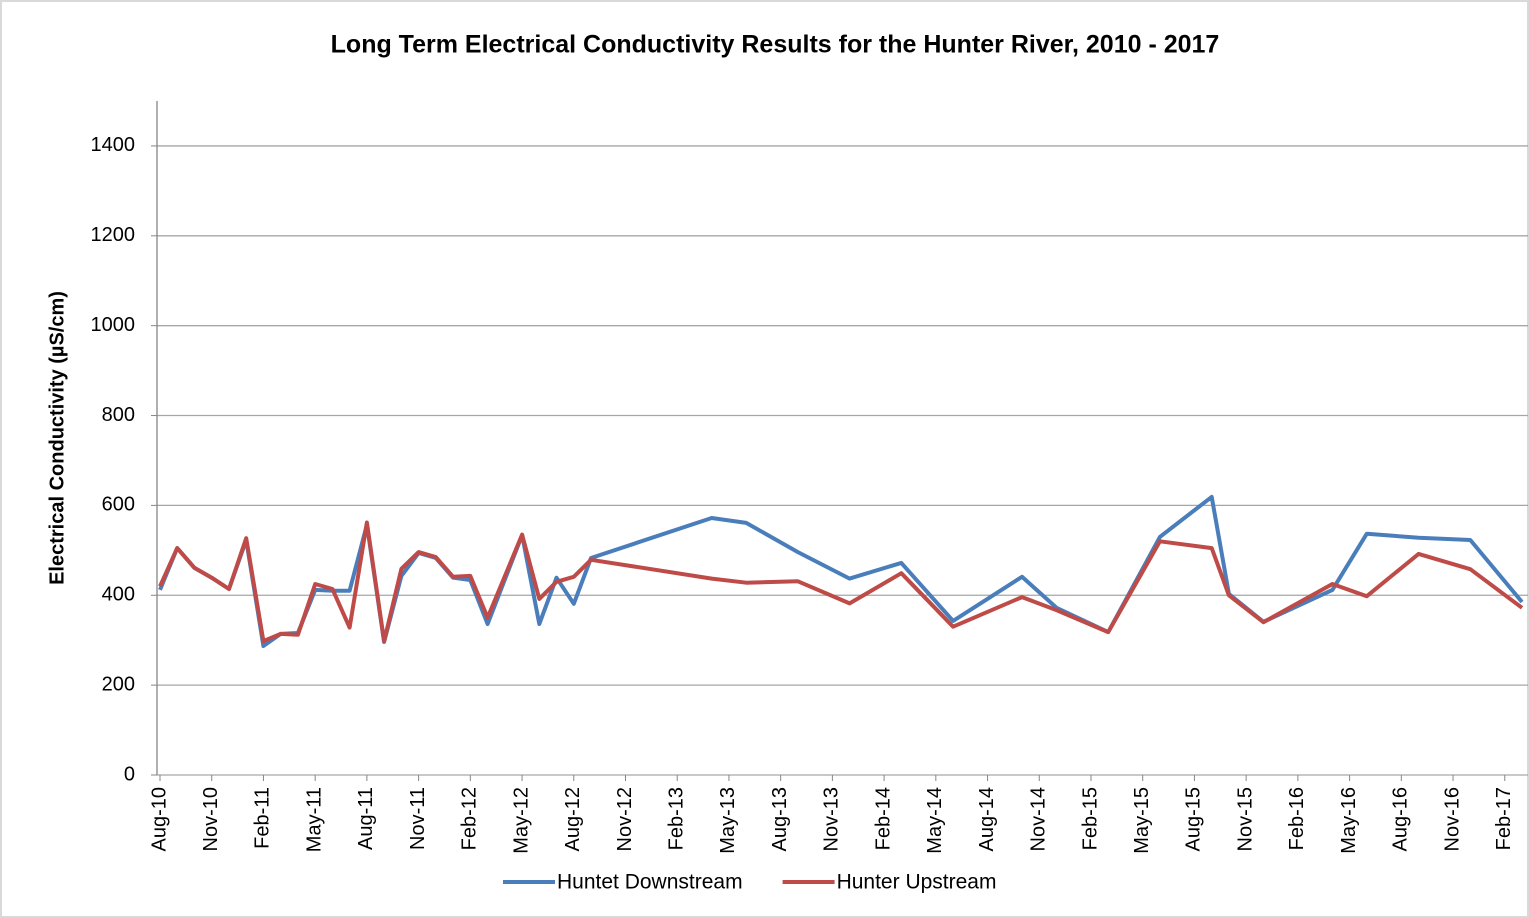  What do you see at coordinates (470, 818) in the screenshot?
I see `x-tick-label: Feb-12` at bounding box center [470, 818].